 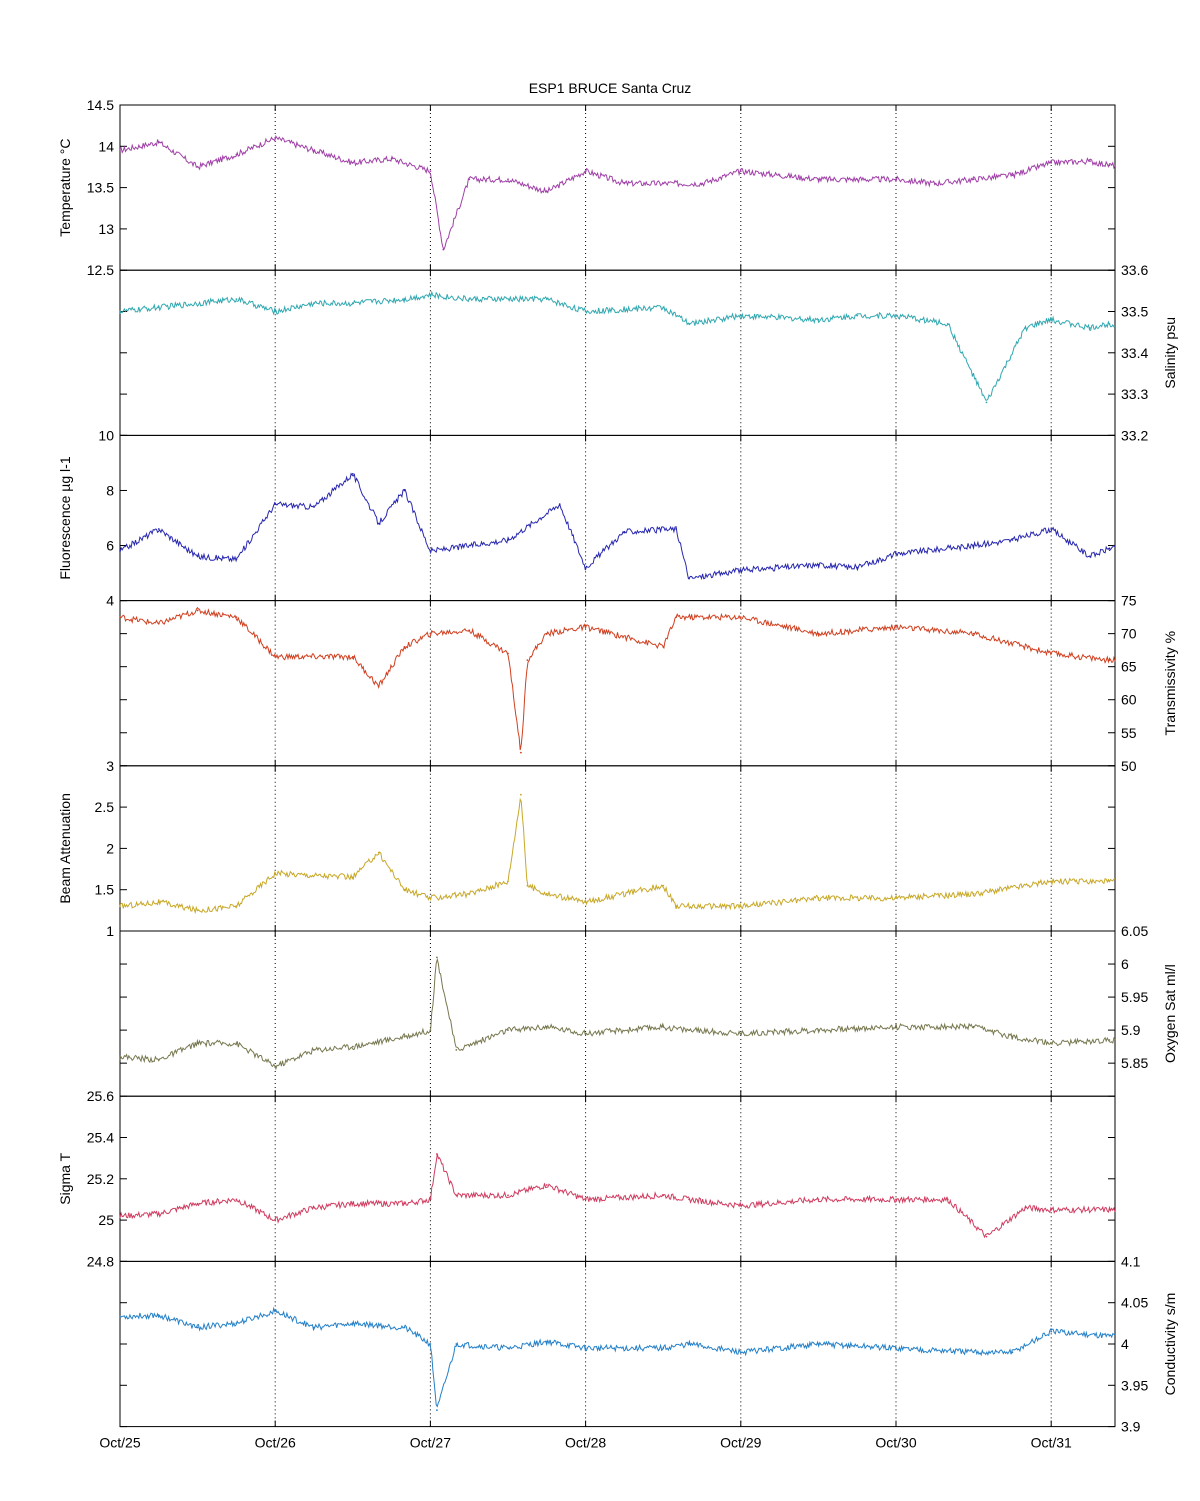 What do you see at coordinates (1170, 1344) in the screenshot?
I see `y-axis-label: Conductivity s/m` at bounding box center [1170, 1344].